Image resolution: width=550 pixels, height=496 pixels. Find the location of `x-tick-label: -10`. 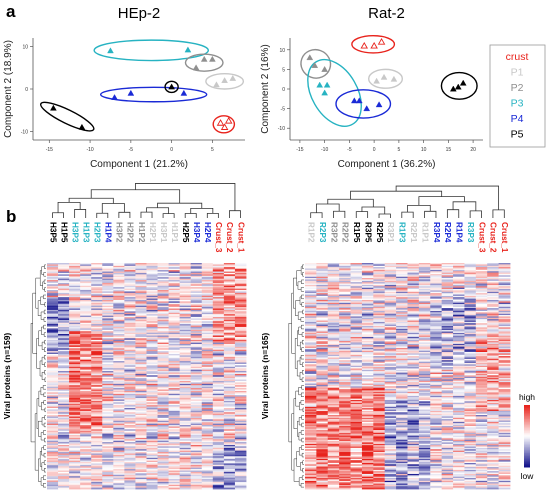

x-tick-label: -10 is located at coordinates (324, 150).